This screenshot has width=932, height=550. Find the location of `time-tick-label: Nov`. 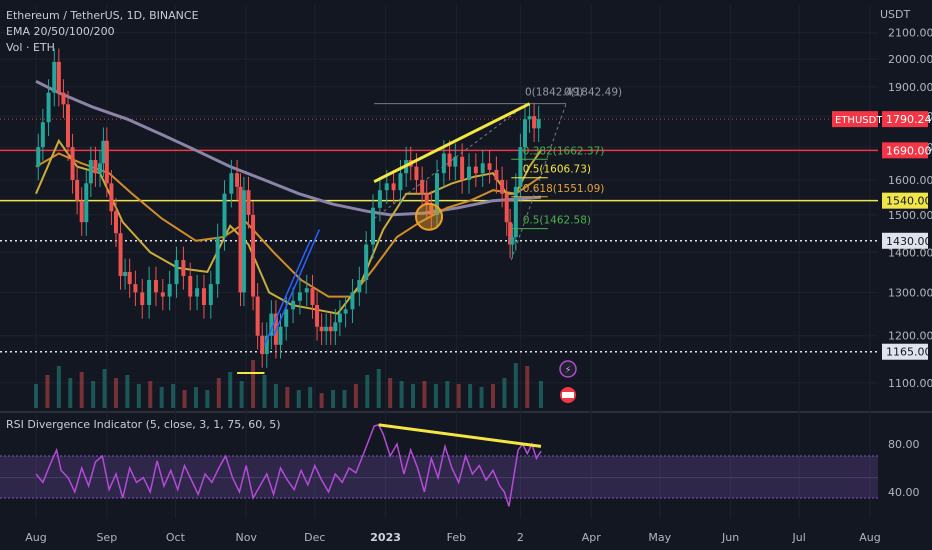

time-tick-label: Nov is located at coordinates (246, 537).